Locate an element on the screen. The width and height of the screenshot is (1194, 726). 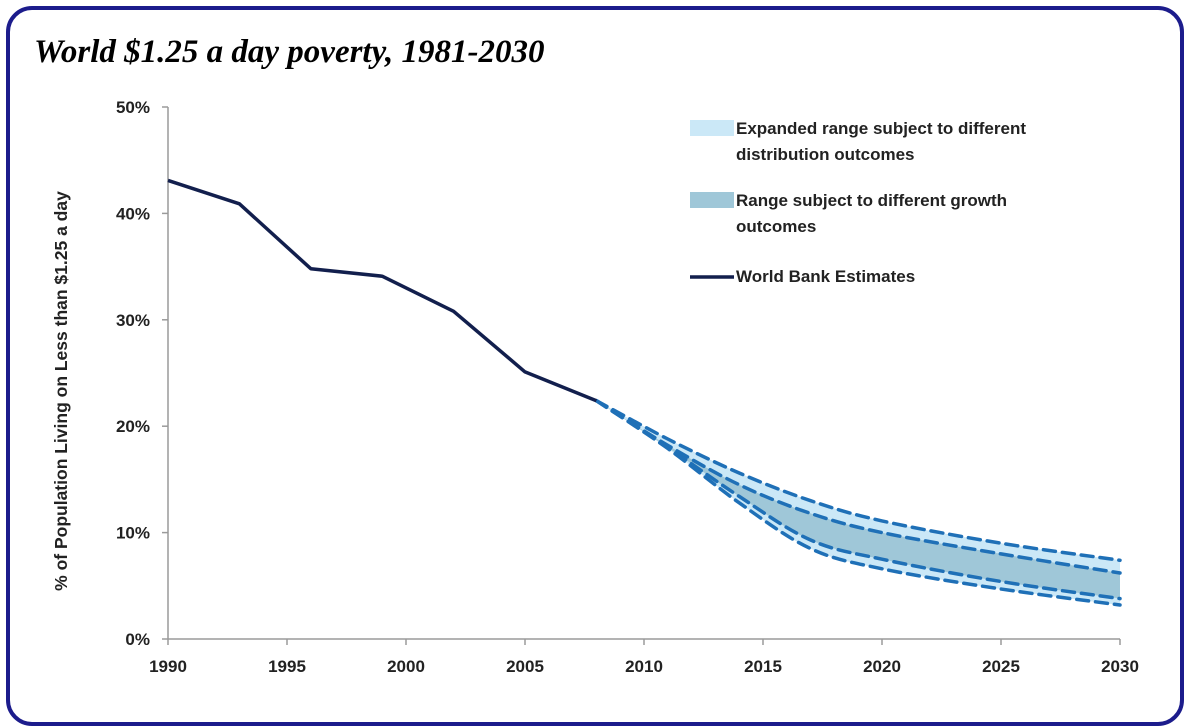
legend-label: distribution outcomes is located at coordinates (825, 154).